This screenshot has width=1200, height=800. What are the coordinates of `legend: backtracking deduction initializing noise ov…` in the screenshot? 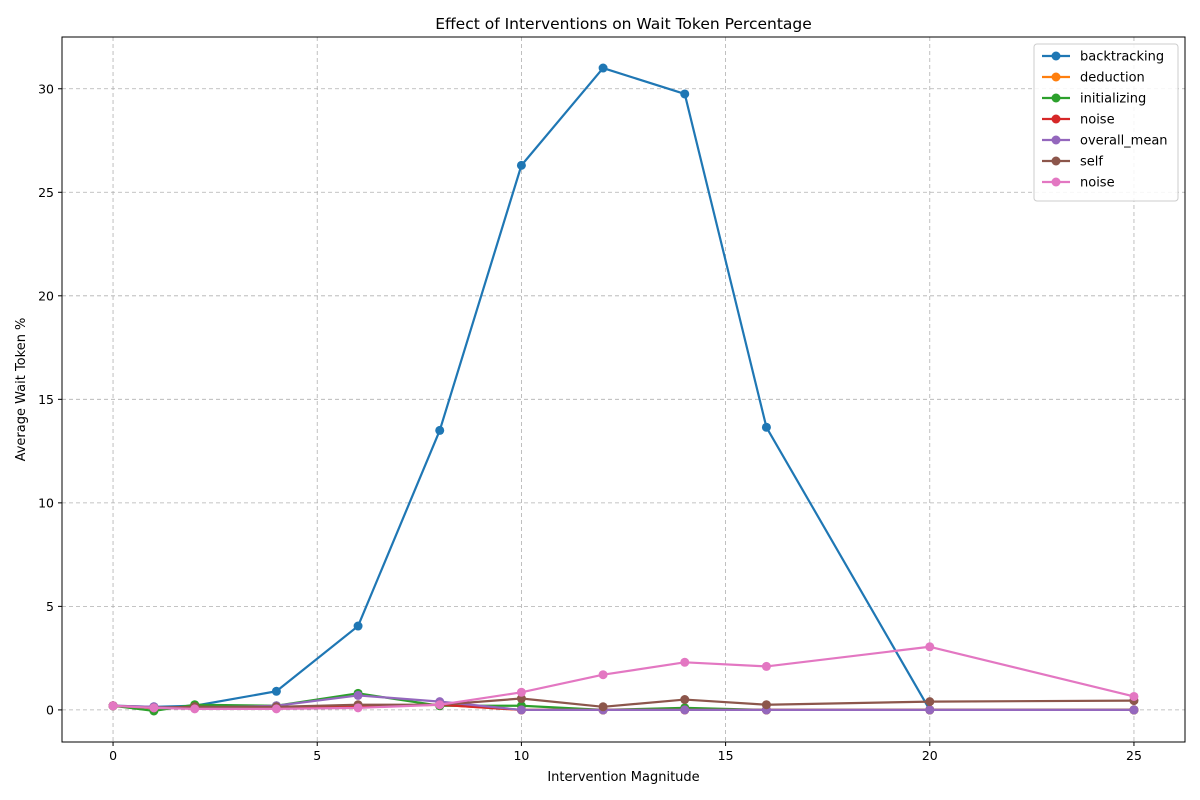 It's located at (1106, 122).